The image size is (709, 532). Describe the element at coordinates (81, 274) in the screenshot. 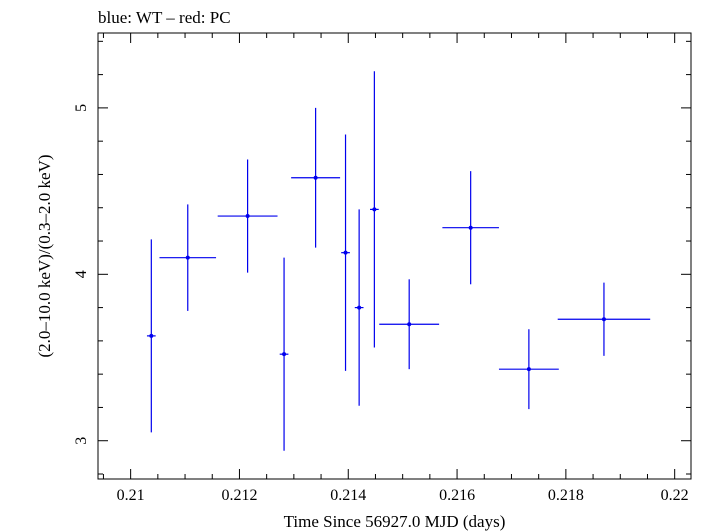

I see `y-tick-label: 4` at that location.